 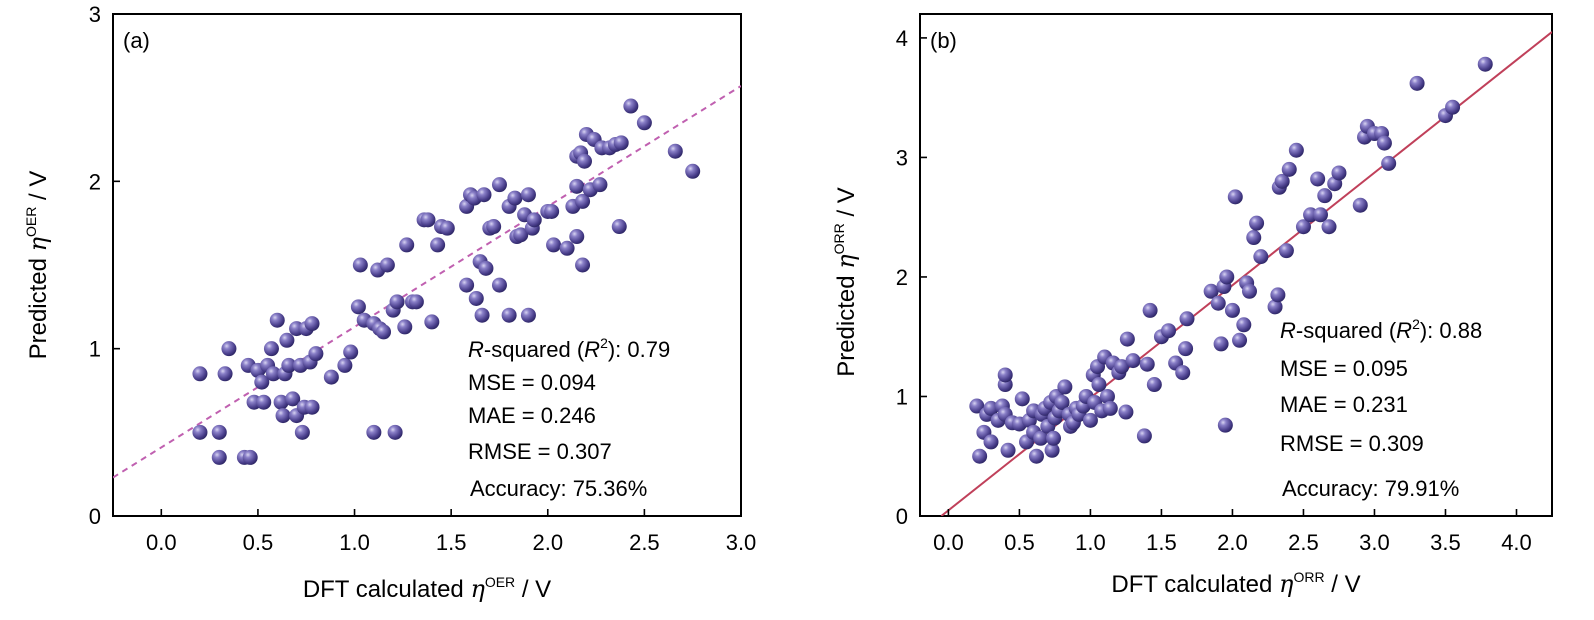 What do you see at coordinates (902, 38) in the screenshot?
I see `y-tick-label-b-4: 4` at bounding box center [902, 38].